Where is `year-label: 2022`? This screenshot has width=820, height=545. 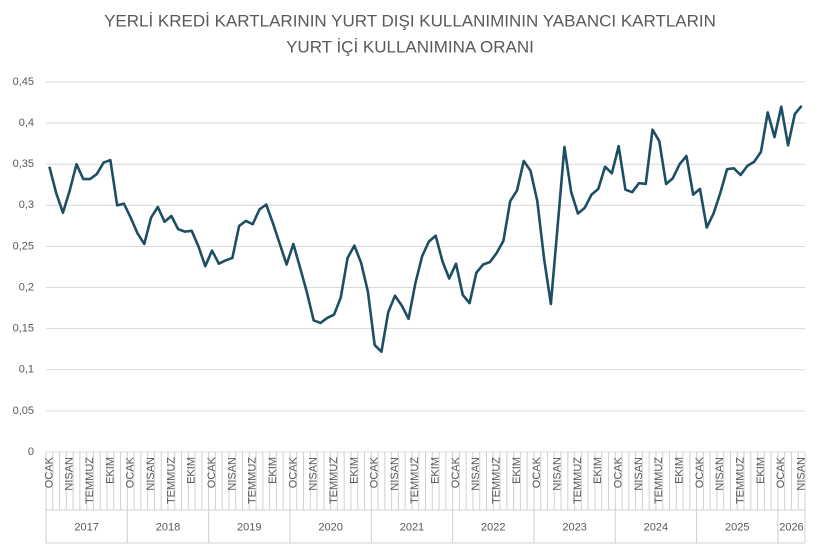
year-label: 2022 is located at coordinates (493, 527).